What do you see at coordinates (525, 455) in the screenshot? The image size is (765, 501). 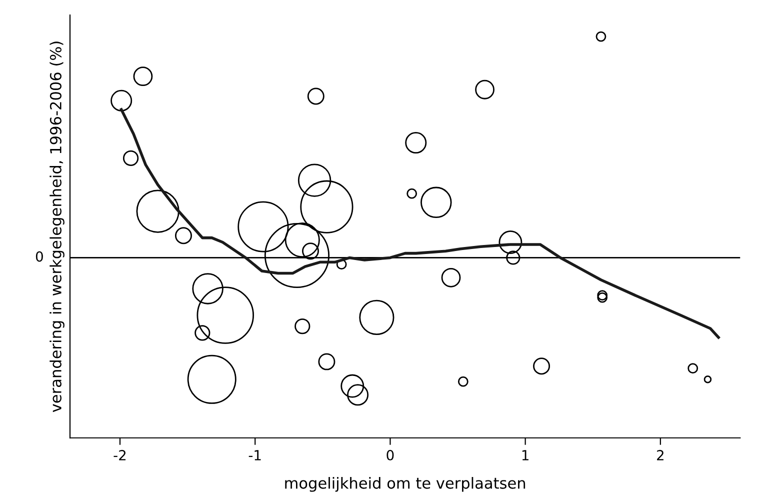 I see `x-tick-label: 1` at bounding box center [525, 455].